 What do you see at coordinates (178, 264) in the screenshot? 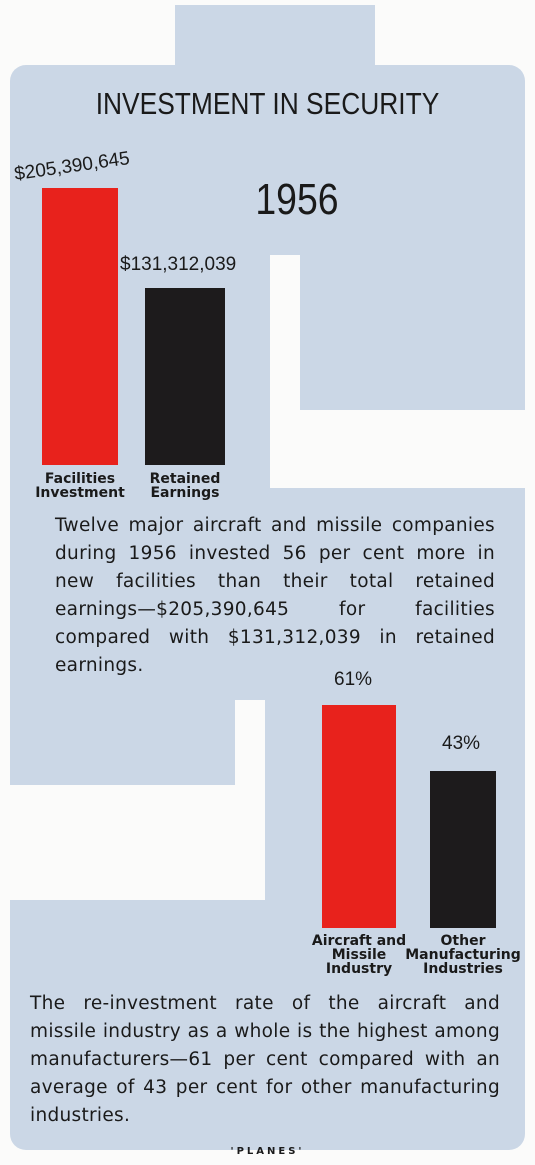
I see `value-label: $131,312,039` at bounding box center [178, 264].